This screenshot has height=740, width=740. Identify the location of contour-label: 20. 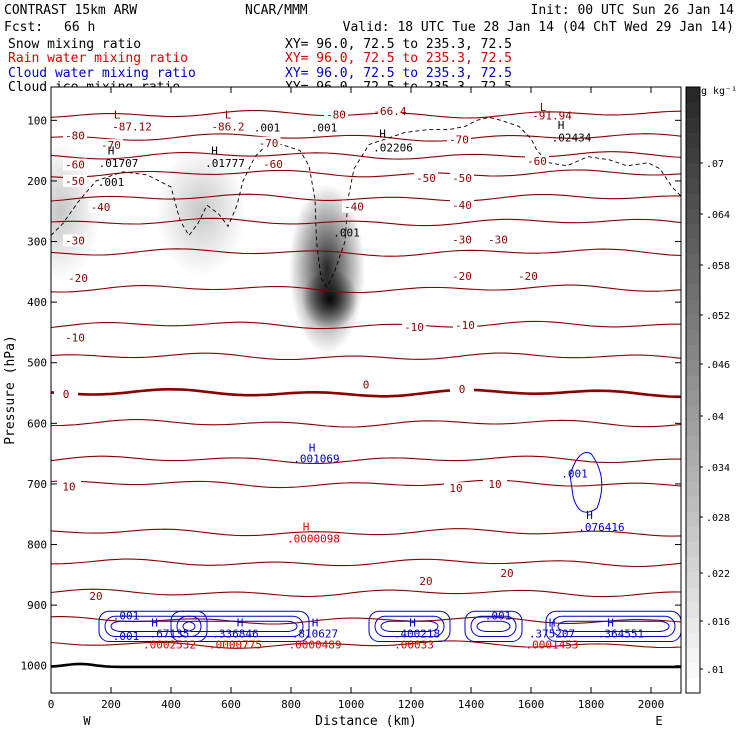
(506, 573).